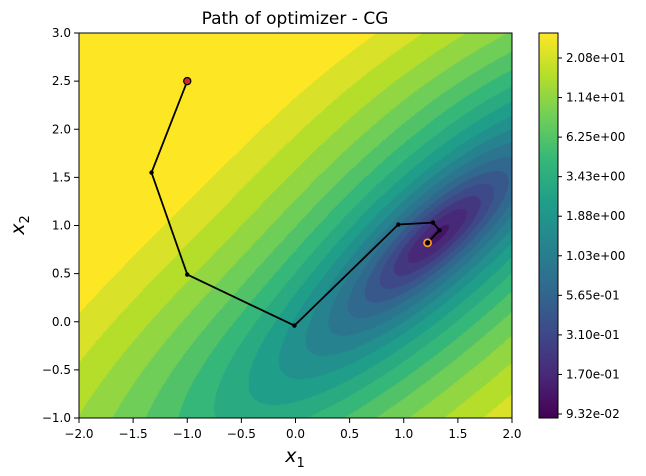 The image size is (646, 476). Describe the element at coordinates (595, 137) in the screenshot. I see `colorbar-tick-label: 6.25e+00` at that location.